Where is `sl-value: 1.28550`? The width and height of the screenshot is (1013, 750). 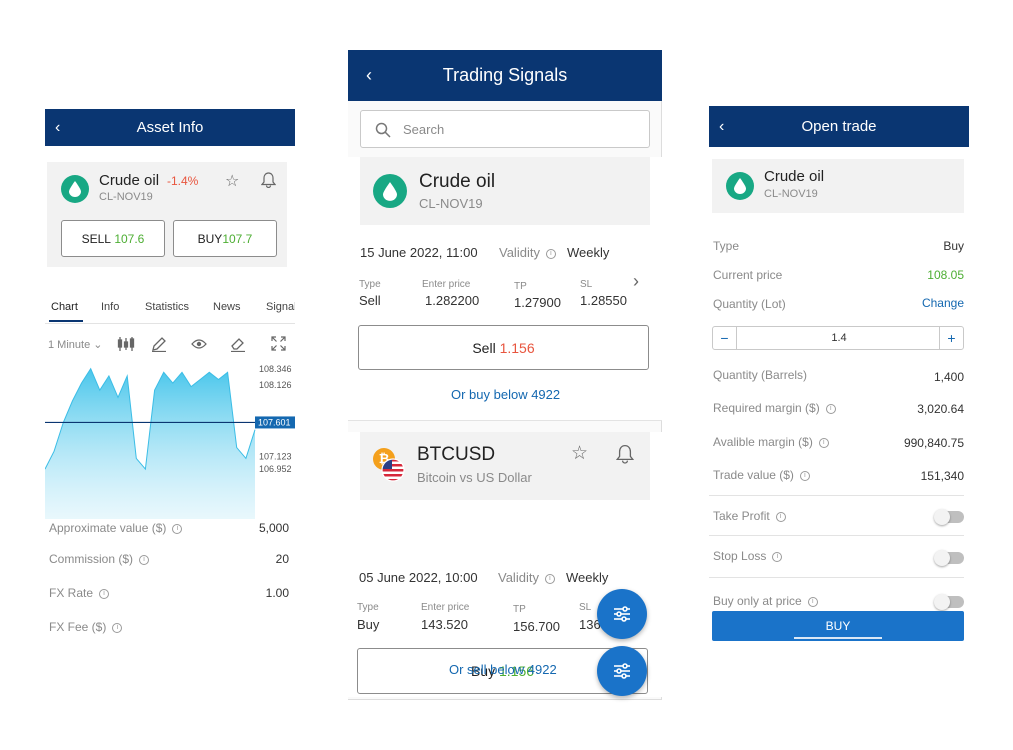
sl-value: 1.28550 is located at coordinates (603, 300).